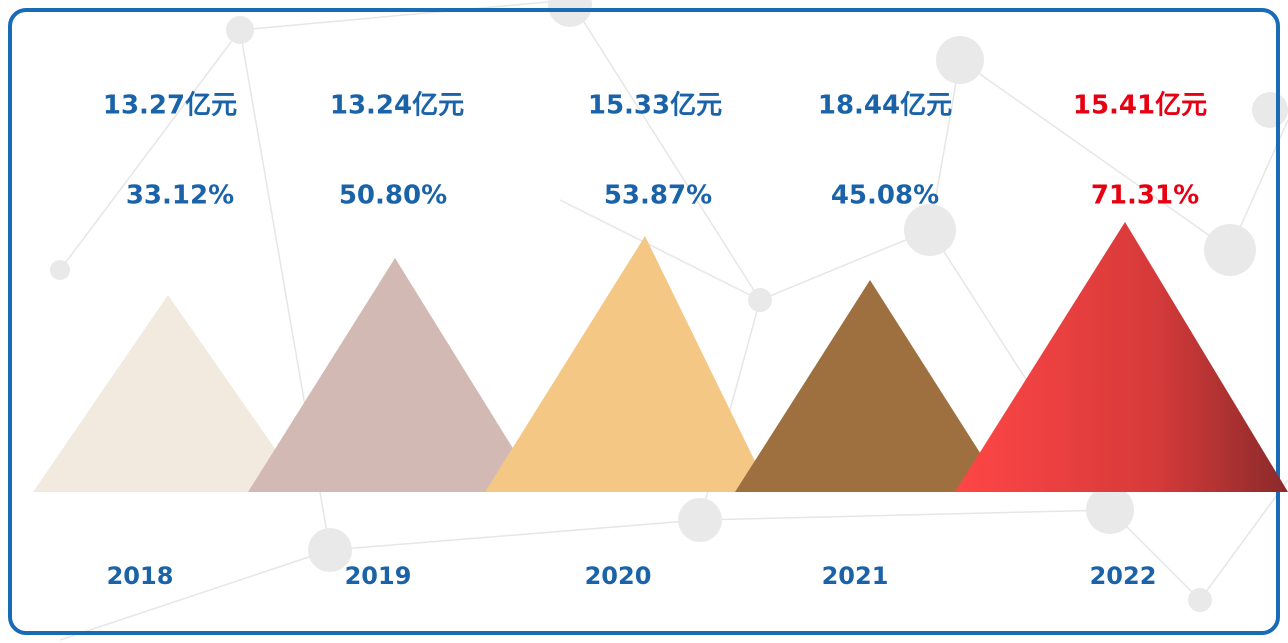  I want to click on percent: 71.31%, so click(1145, 196).